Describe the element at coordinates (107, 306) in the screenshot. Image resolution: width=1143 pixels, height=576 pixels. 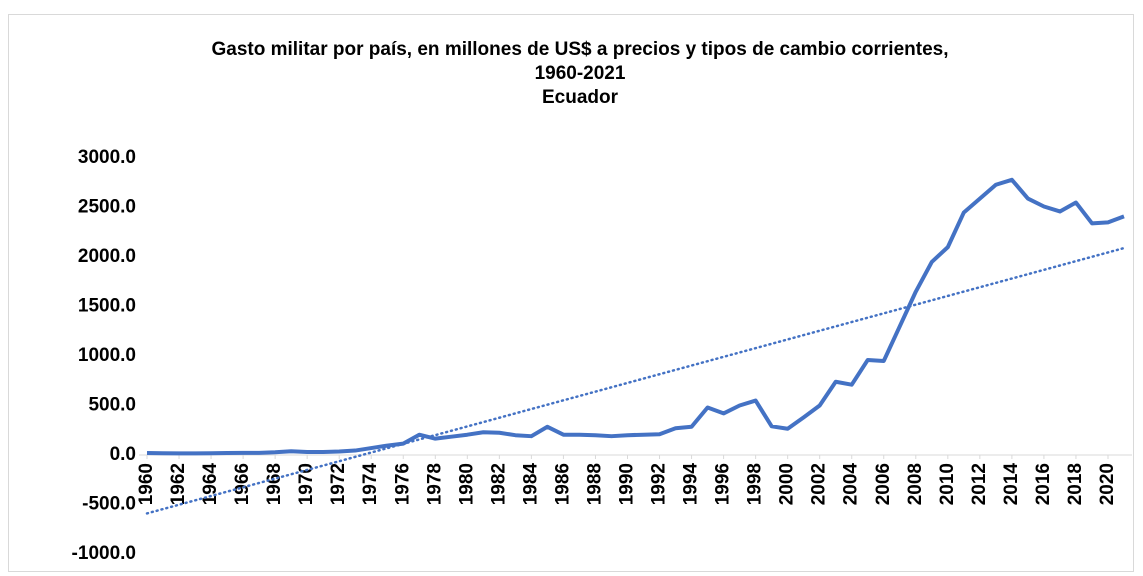
I see `y-tick-label: 1500.0` at that location.